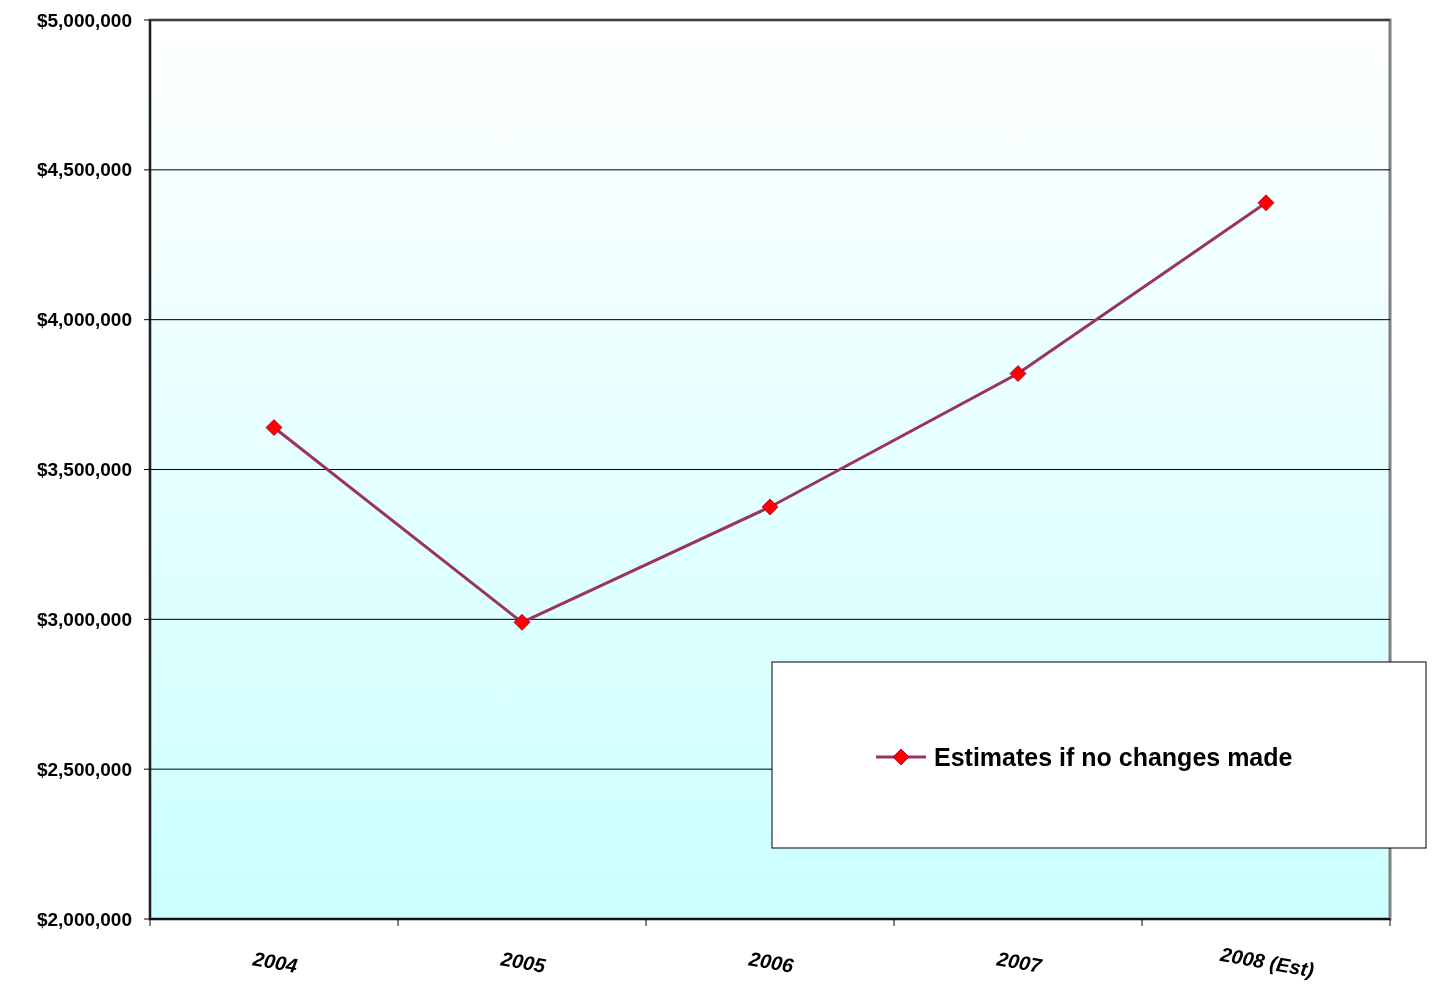  I want to click on legend-box: Estimates if no changes made, so click(1099, 755).